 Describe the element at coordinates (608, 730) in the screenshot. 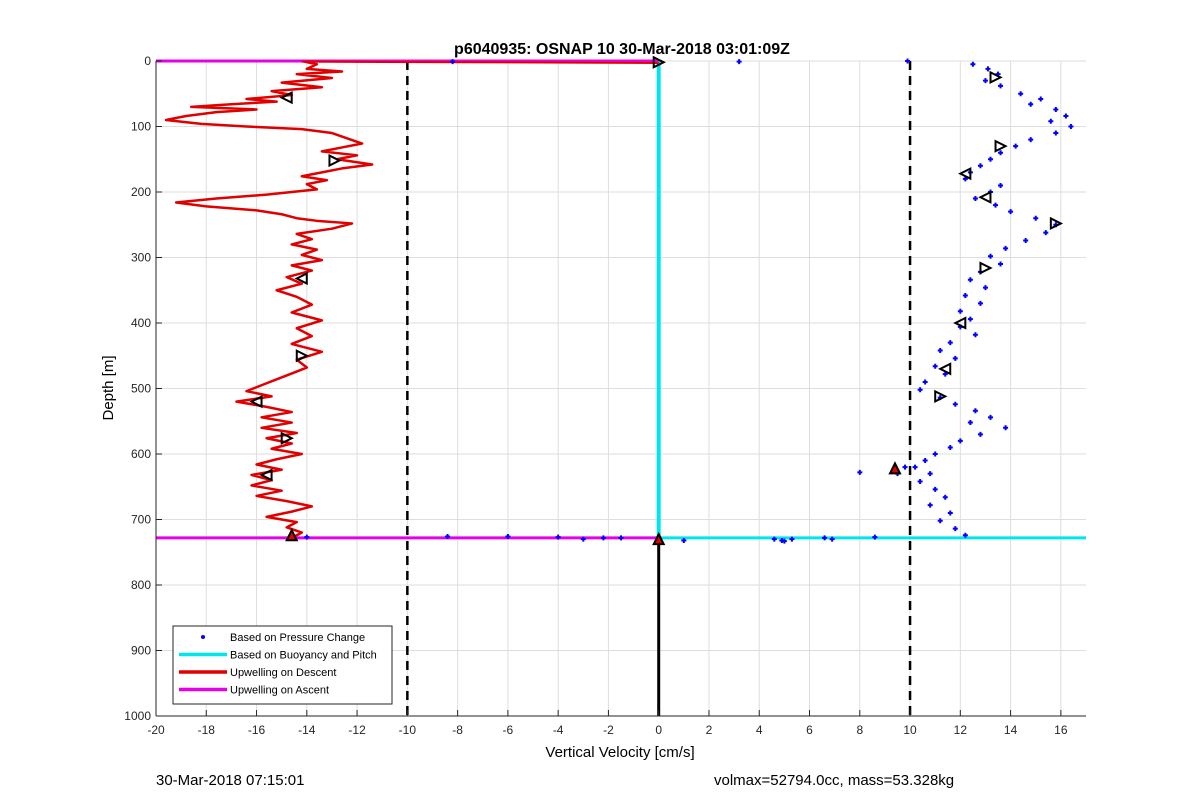

I see `x-tick-label: -2` at that location.